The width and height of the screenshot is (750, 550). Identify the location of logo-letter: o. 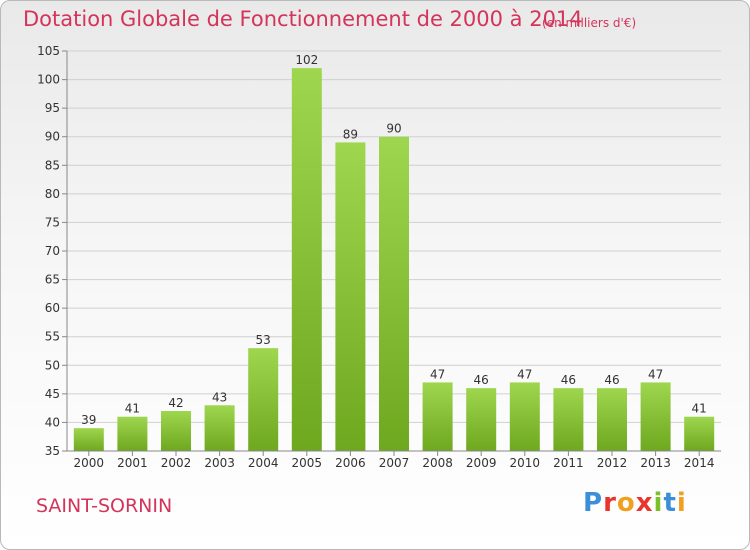
(626, 503).